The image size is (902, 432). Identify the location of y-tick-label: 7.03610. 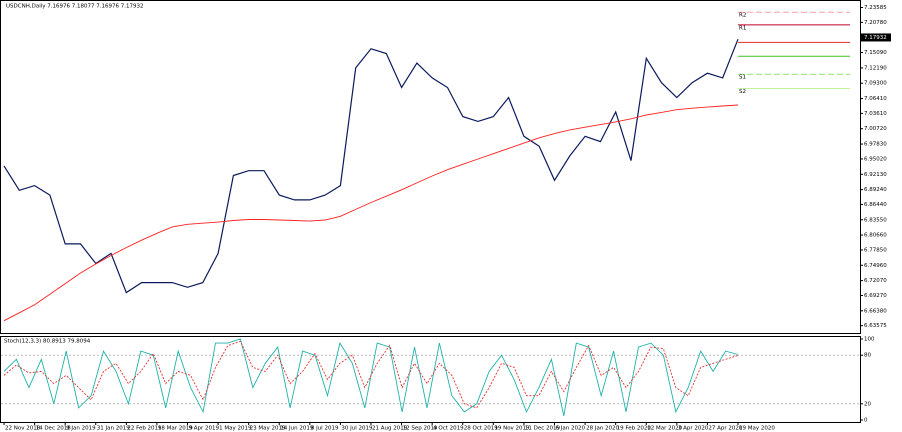
(875, 114).